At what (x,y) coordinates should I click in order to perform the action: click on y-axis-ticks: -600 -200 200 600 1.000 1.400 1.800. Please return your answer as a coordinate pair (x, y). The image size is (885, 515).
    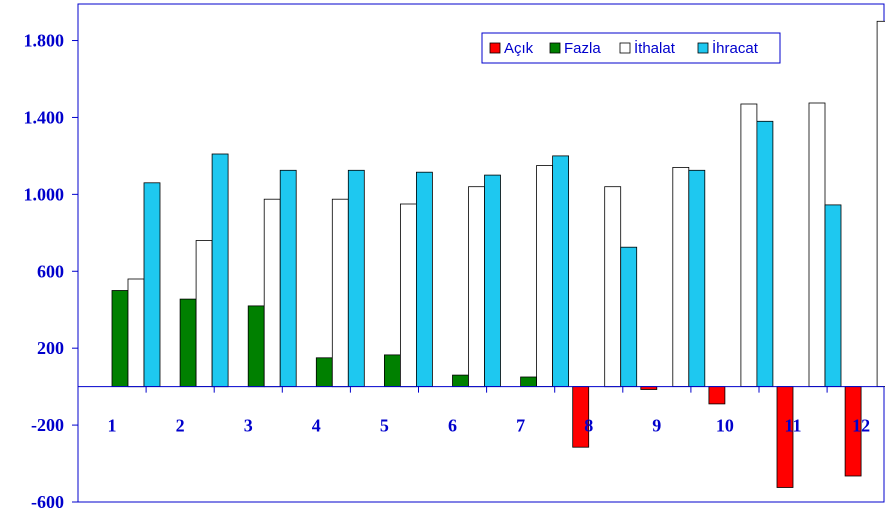
    Looking at the image, I should click on (51, 271).